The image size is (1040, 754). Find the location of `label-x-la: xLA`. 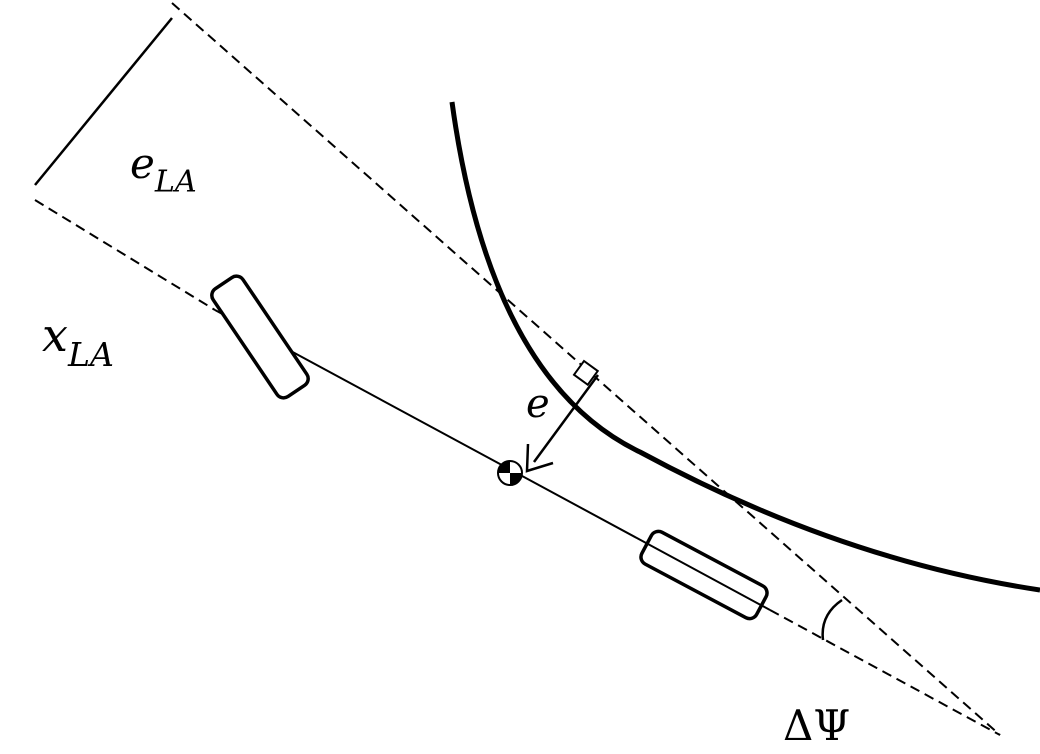

label-x-la: xLA is located at coordinates (78, 341).